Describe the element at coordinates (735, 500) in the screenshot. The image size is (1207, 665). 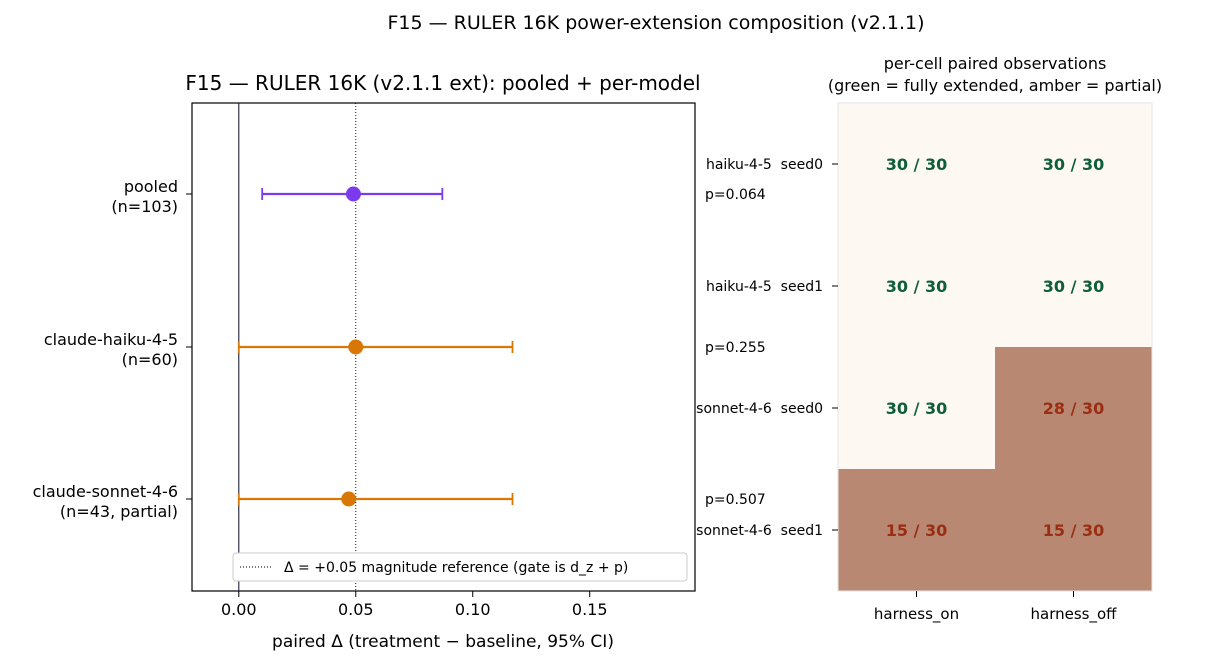
I see `p-value-label: p=0.507` at that location.